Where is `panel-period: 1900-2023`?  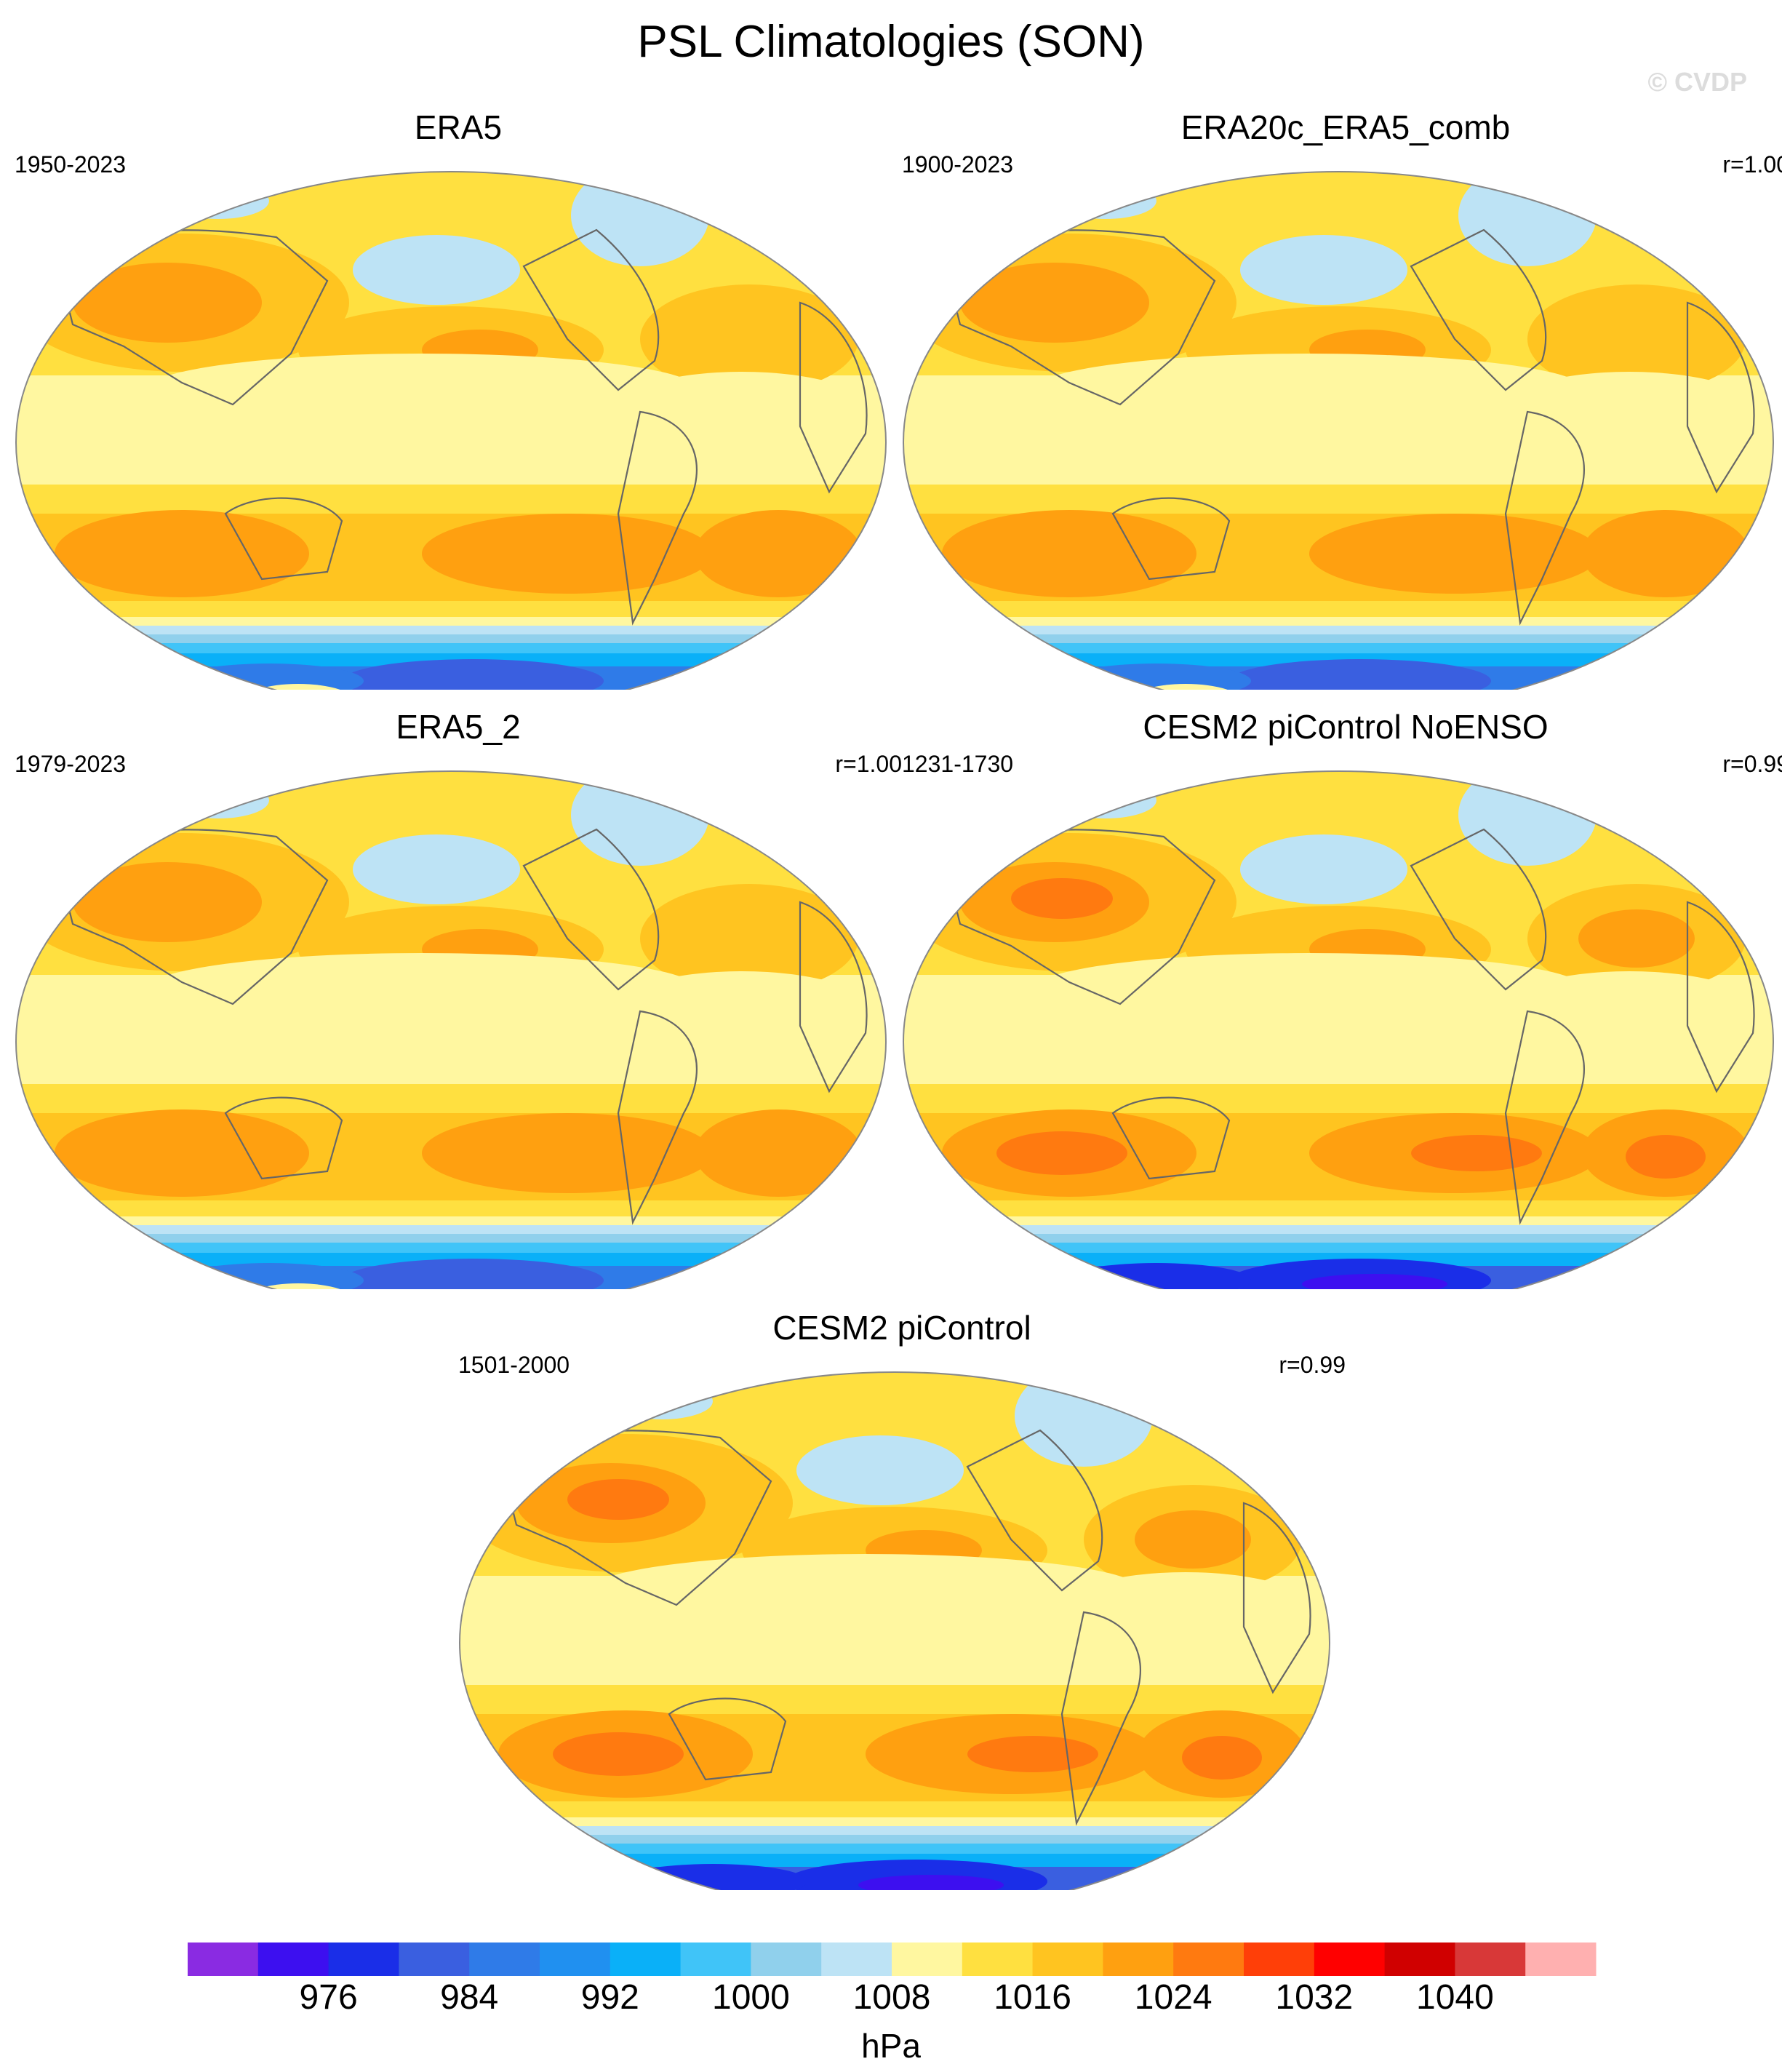
panel-period: 1900-2023 is located at coordinates (958, 164).